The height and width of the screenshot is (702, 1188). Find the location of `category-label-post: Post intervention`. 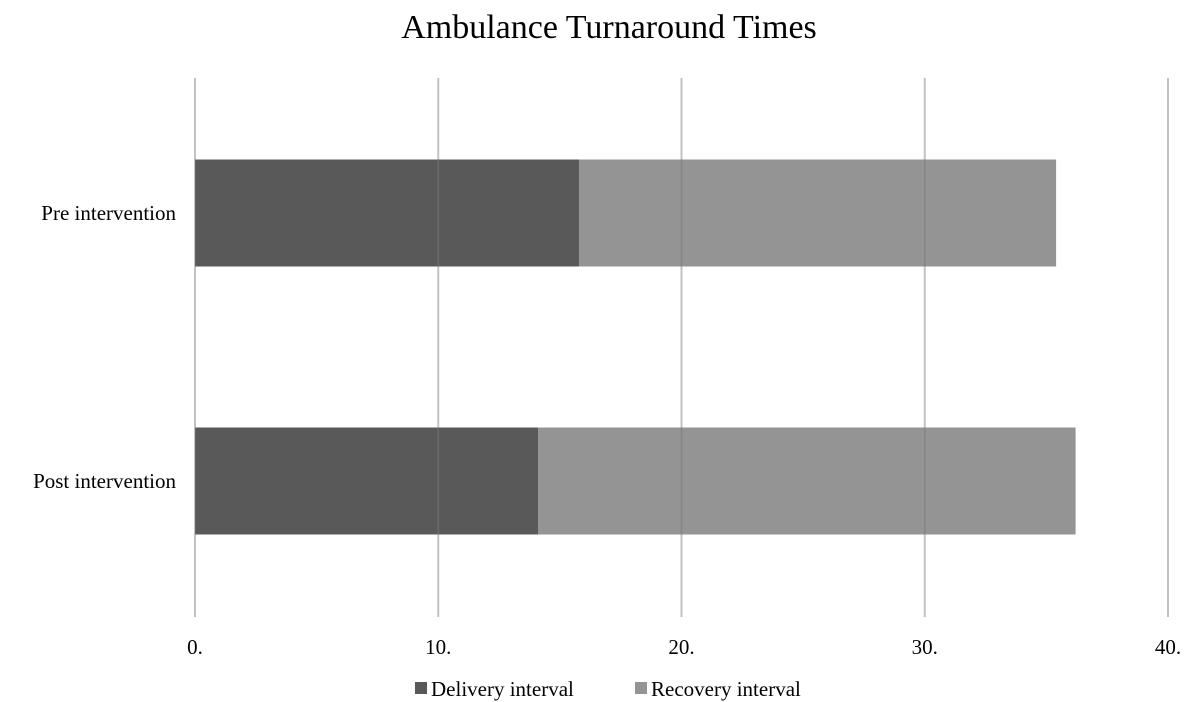

category-label-post: Post intervention is located at coordinates (104, 481).